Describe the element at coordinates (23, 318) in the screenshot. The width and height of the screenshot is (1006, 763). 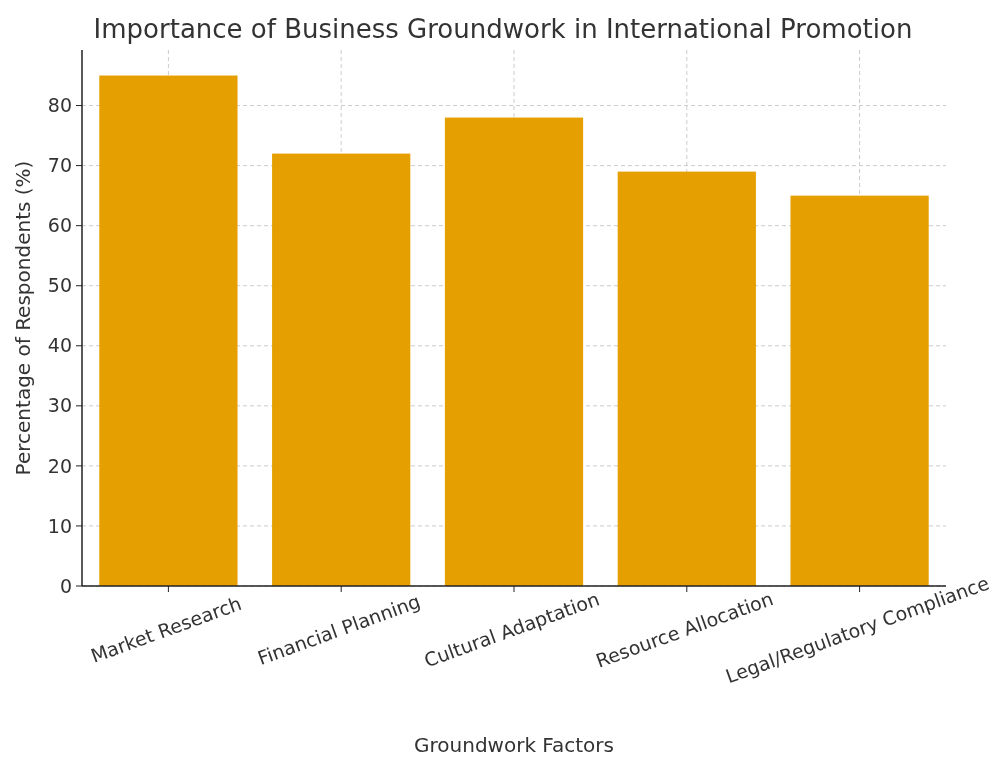
I see `y-axis-title: Percentage of Respondents (%)` at that location.